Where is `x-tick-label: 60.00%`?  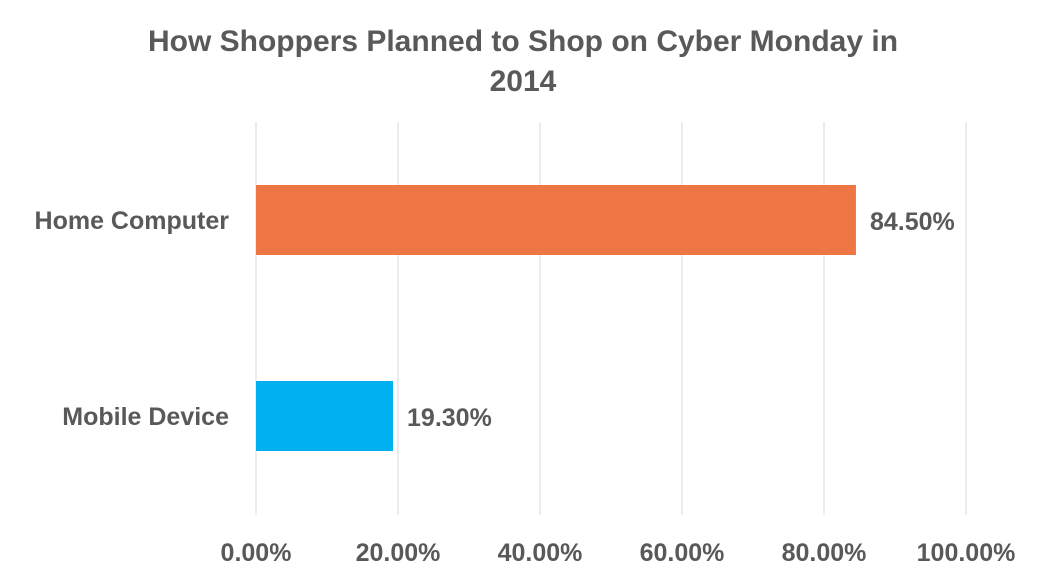
x-tick-label: 60.00% is located at coordinates (682, 553).